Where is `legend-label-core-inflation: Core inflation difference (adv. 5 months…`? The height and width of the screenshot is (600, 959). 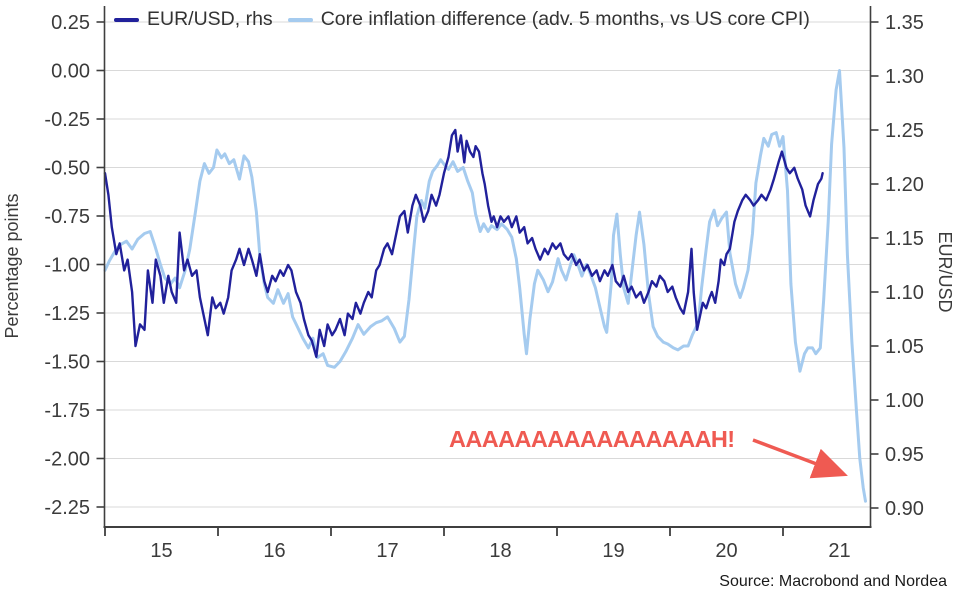 legend-label-core-inflation: Core inflation difference (adv. 5 months… is located at coordinates (565, 19).